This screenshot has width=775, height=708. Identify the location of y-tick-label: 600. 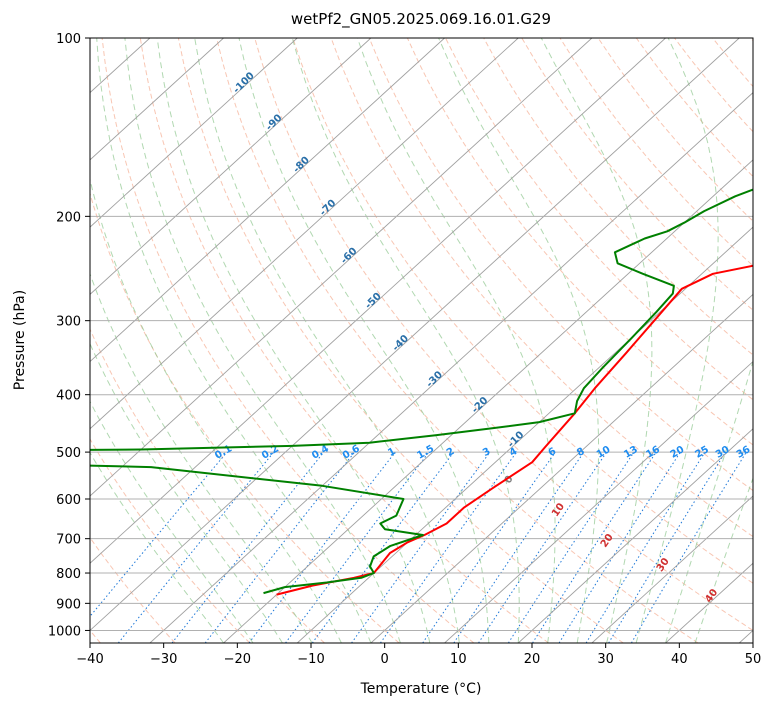
(68, 500).